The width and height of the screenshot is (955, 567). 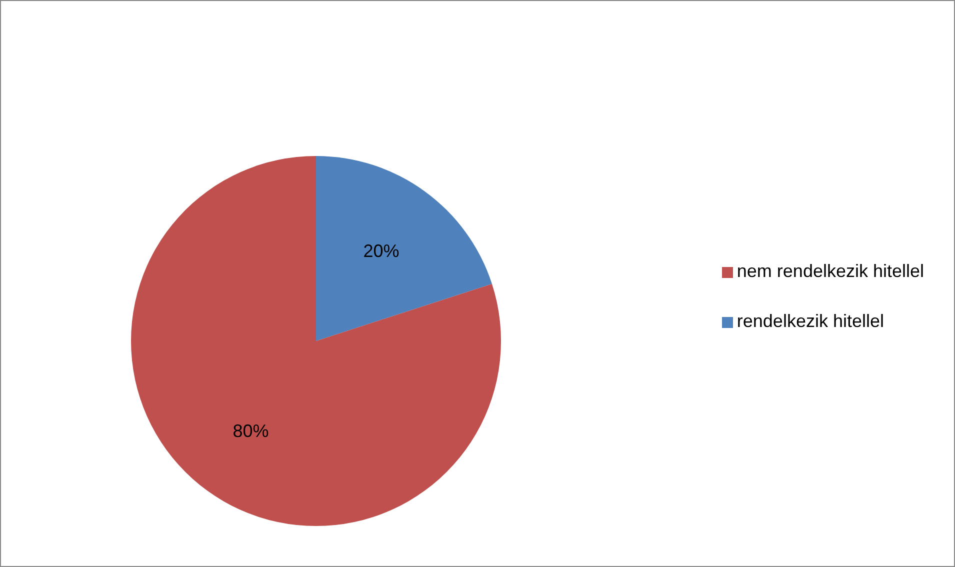 What do you see at coordinates (404, 248) in the screenshot?
I see `pie-slice` at bounding box center [404, 248].